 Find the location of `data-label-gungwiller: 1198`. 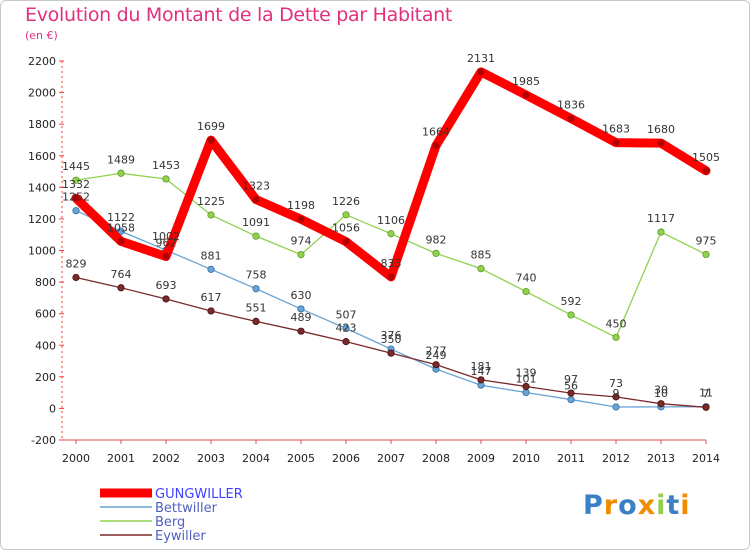

data-label-gungwiller: 1198 is located at coordinates (301, 205).